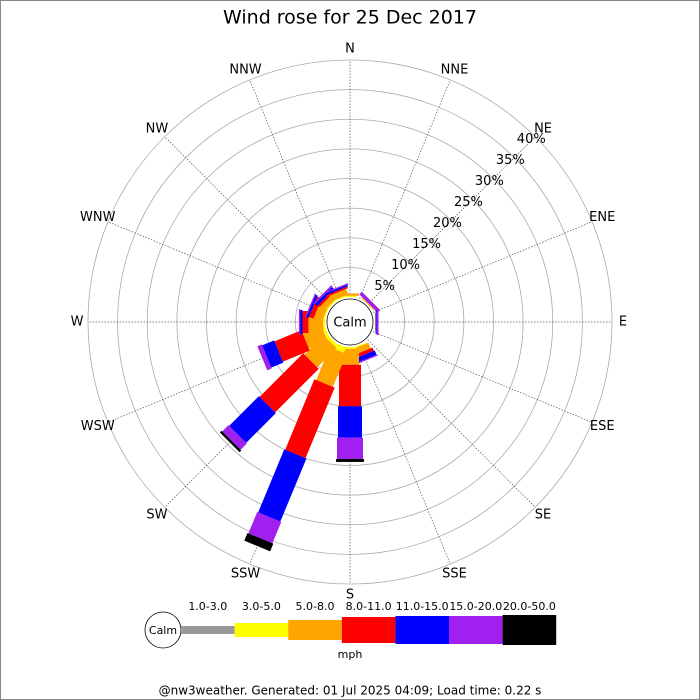  I want to click on ring-label: 10%, so click(405, 265).